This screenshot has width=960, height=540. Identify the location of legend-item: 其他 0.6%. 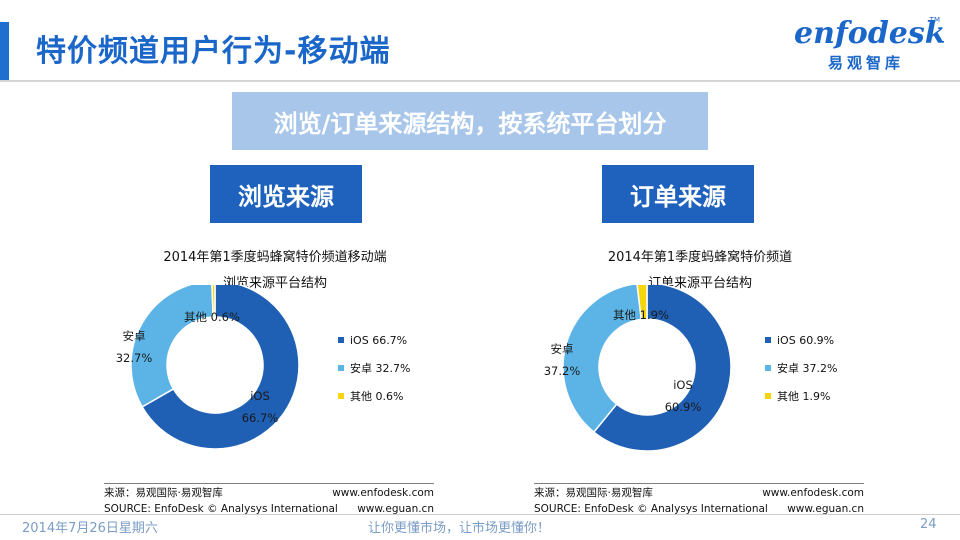
(374, 396).